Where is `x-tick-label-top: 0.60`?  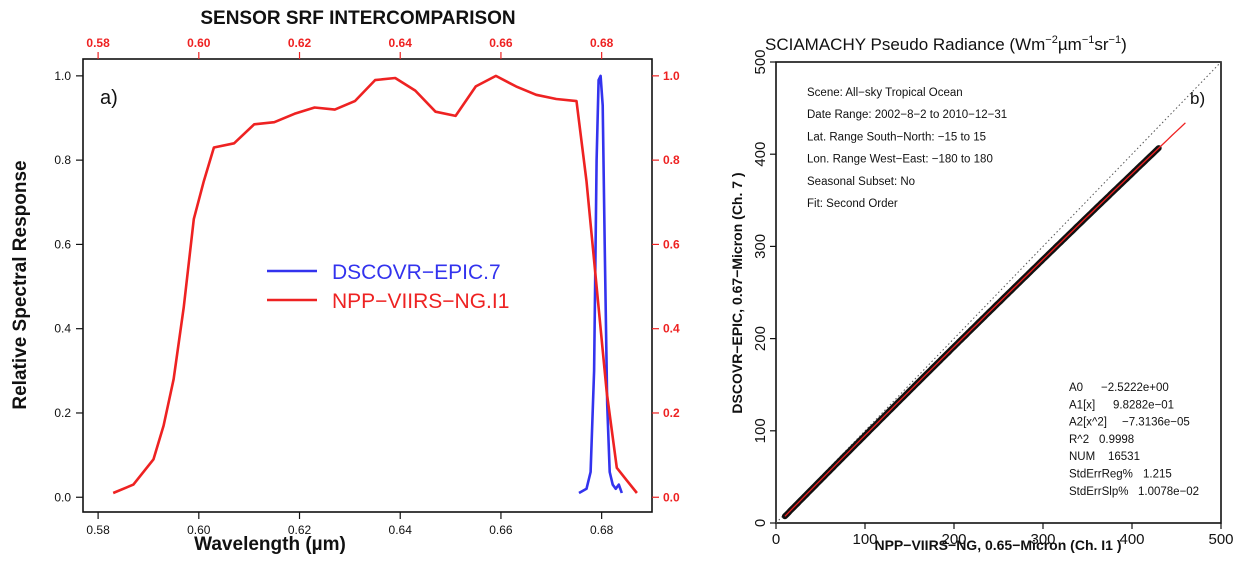
x-tick-label-top: 0.60 is located at coordinates (199, 43).